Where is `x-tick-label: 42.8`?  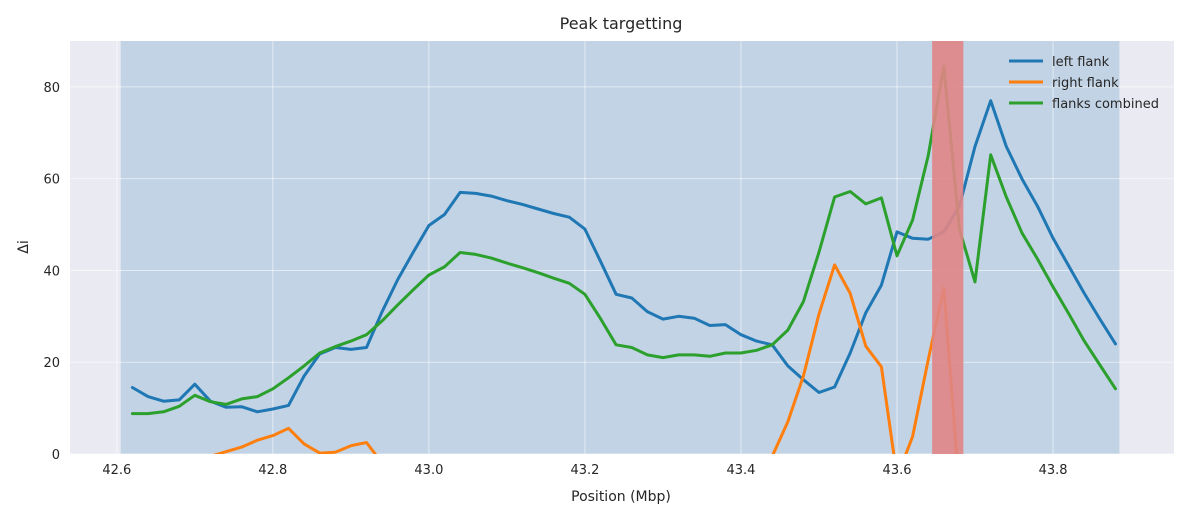
x-tick-label: 42.8 is located at coordinates (272, 470).